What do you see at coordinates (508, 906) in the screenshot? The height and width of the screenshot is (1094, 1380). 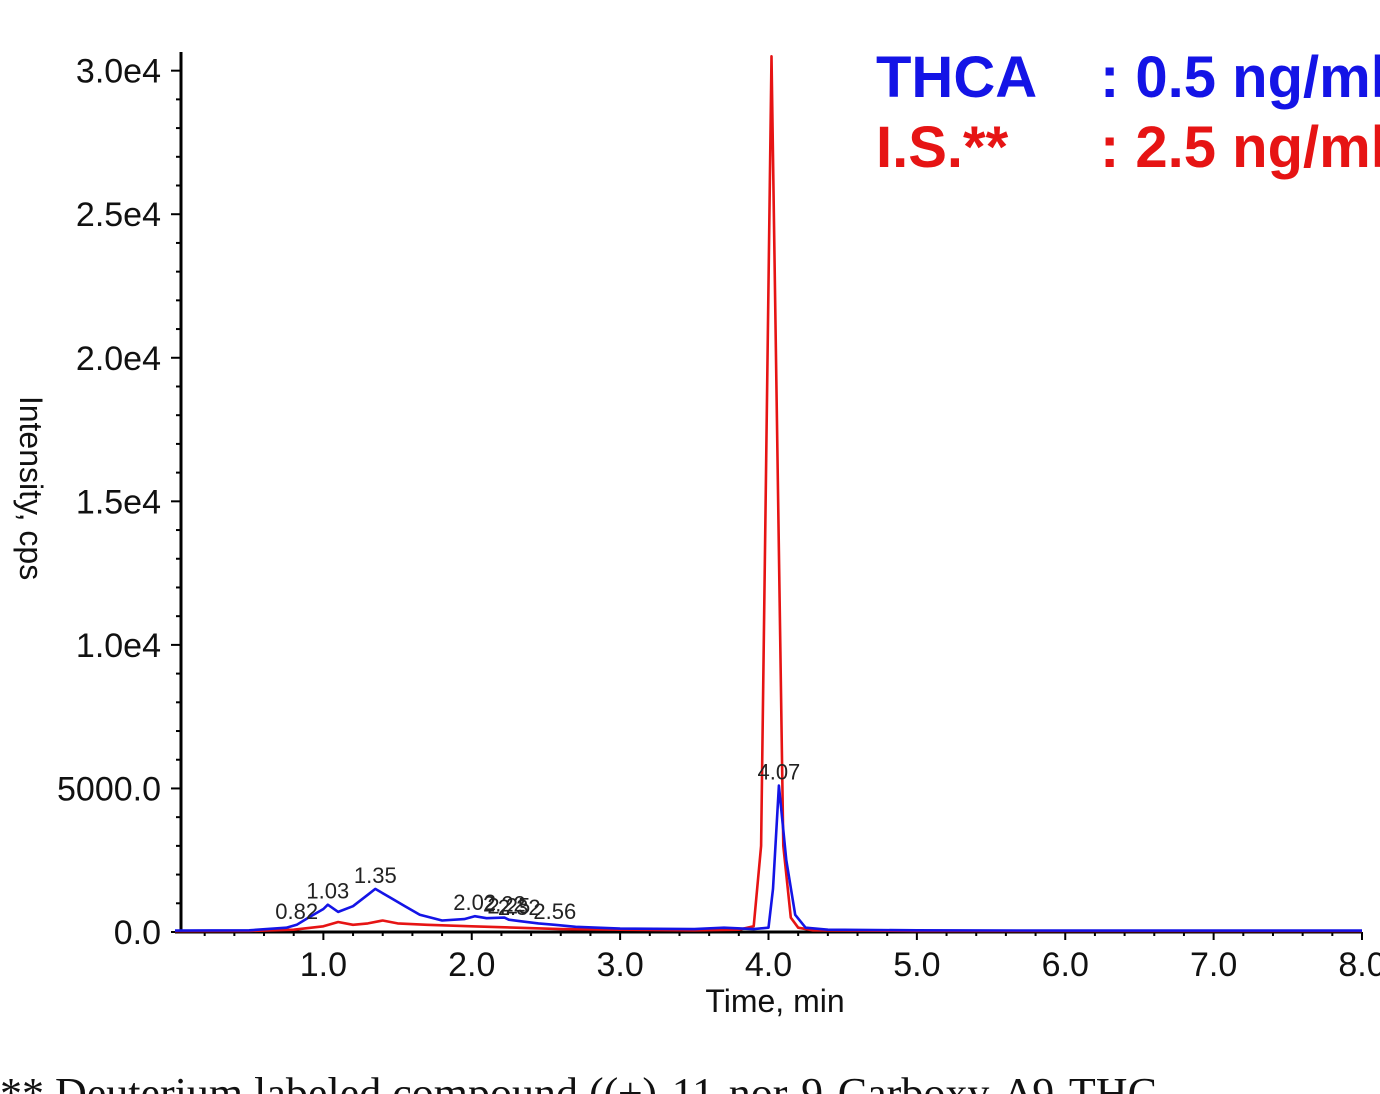 I see `peak-label: 2.25` at bounding box center [508, 906].